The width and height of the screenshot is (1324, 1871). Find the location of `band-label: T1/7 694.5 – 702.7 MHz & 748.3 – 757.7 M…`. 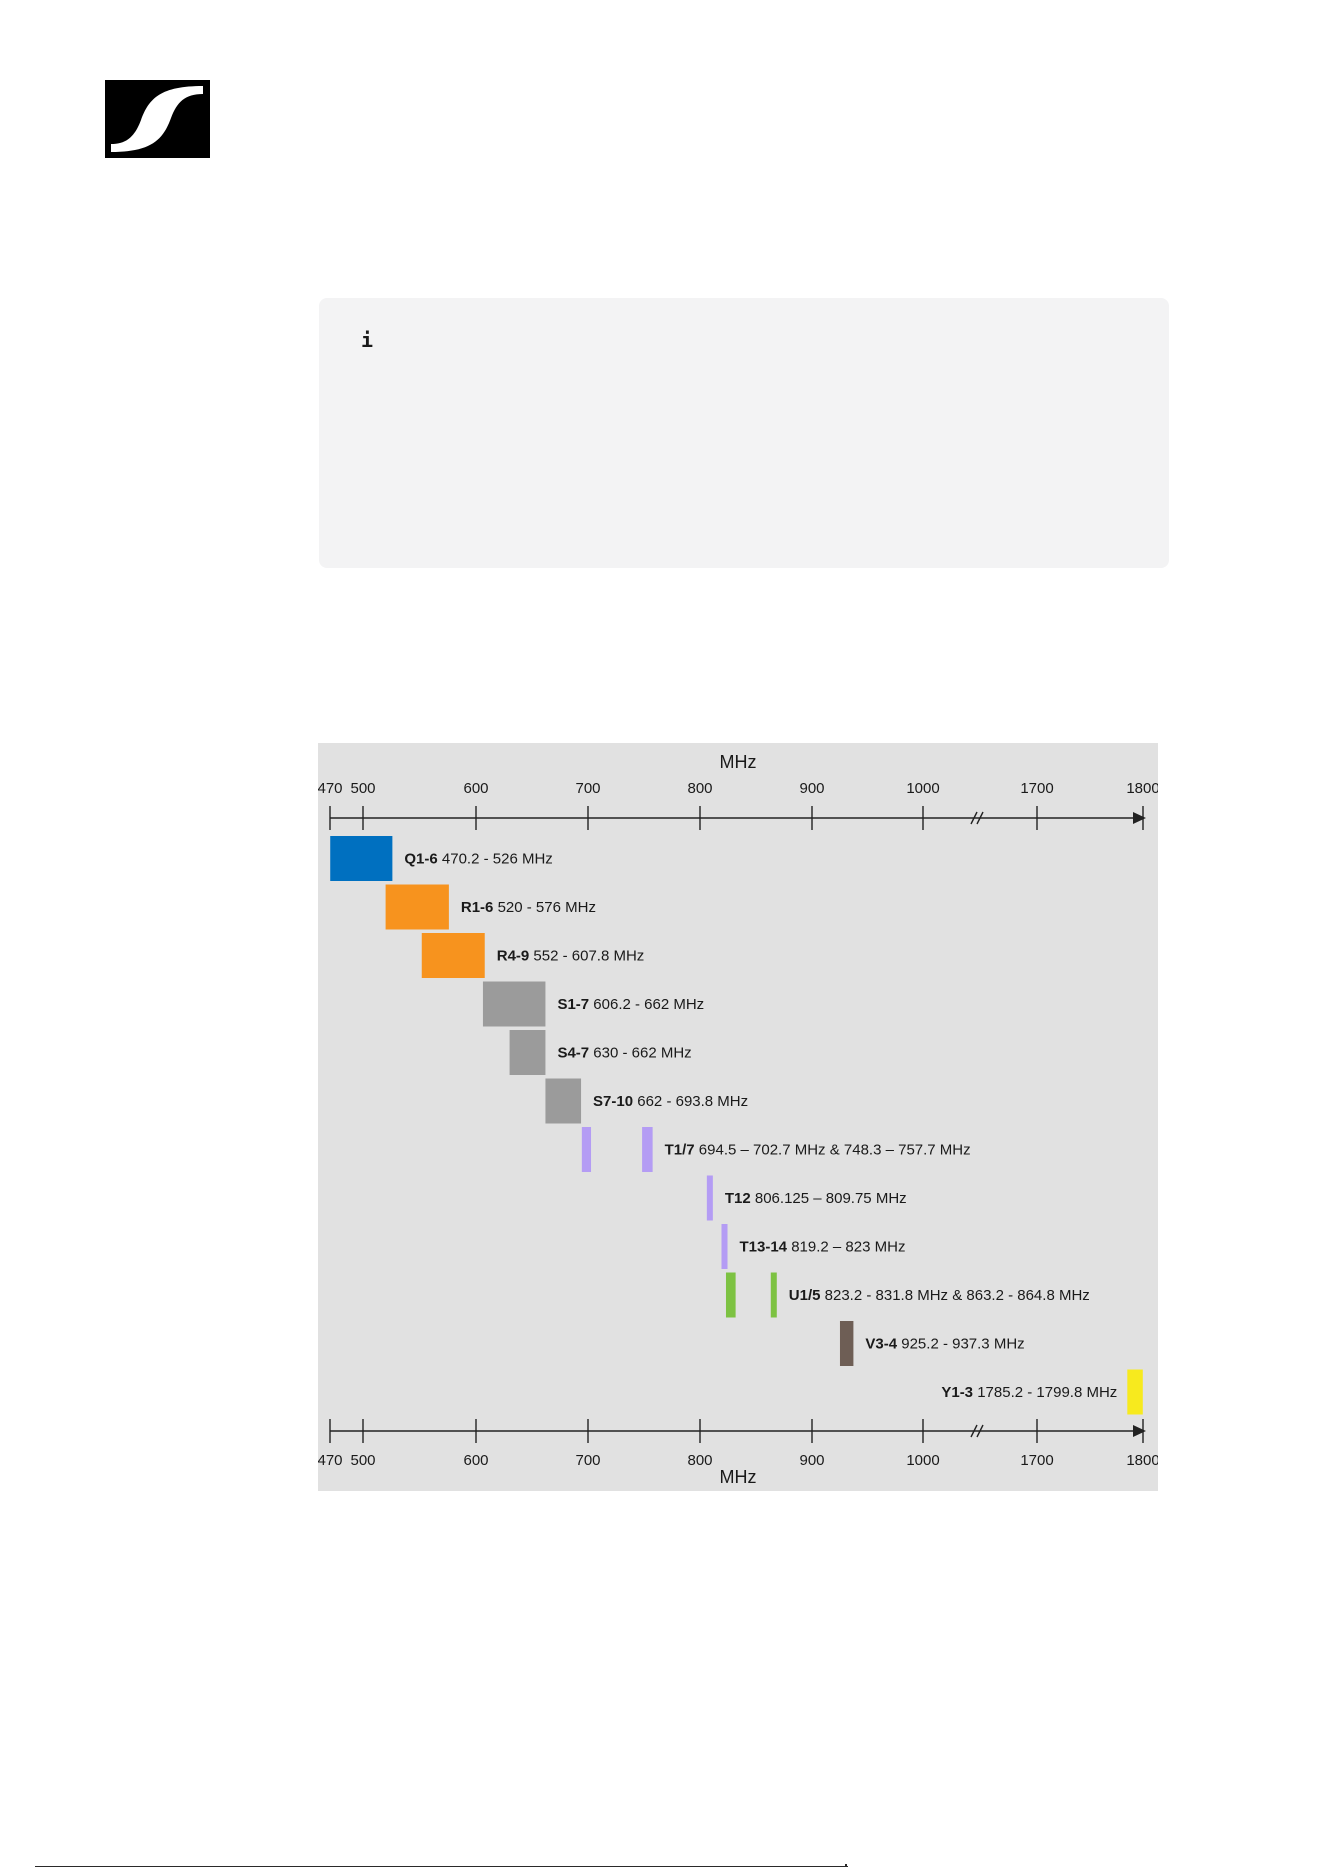

band-label: T1/7 694.5 – 702.7 MHz & 748.3 – 757.7 M… is located at coordinates (818, 1150).